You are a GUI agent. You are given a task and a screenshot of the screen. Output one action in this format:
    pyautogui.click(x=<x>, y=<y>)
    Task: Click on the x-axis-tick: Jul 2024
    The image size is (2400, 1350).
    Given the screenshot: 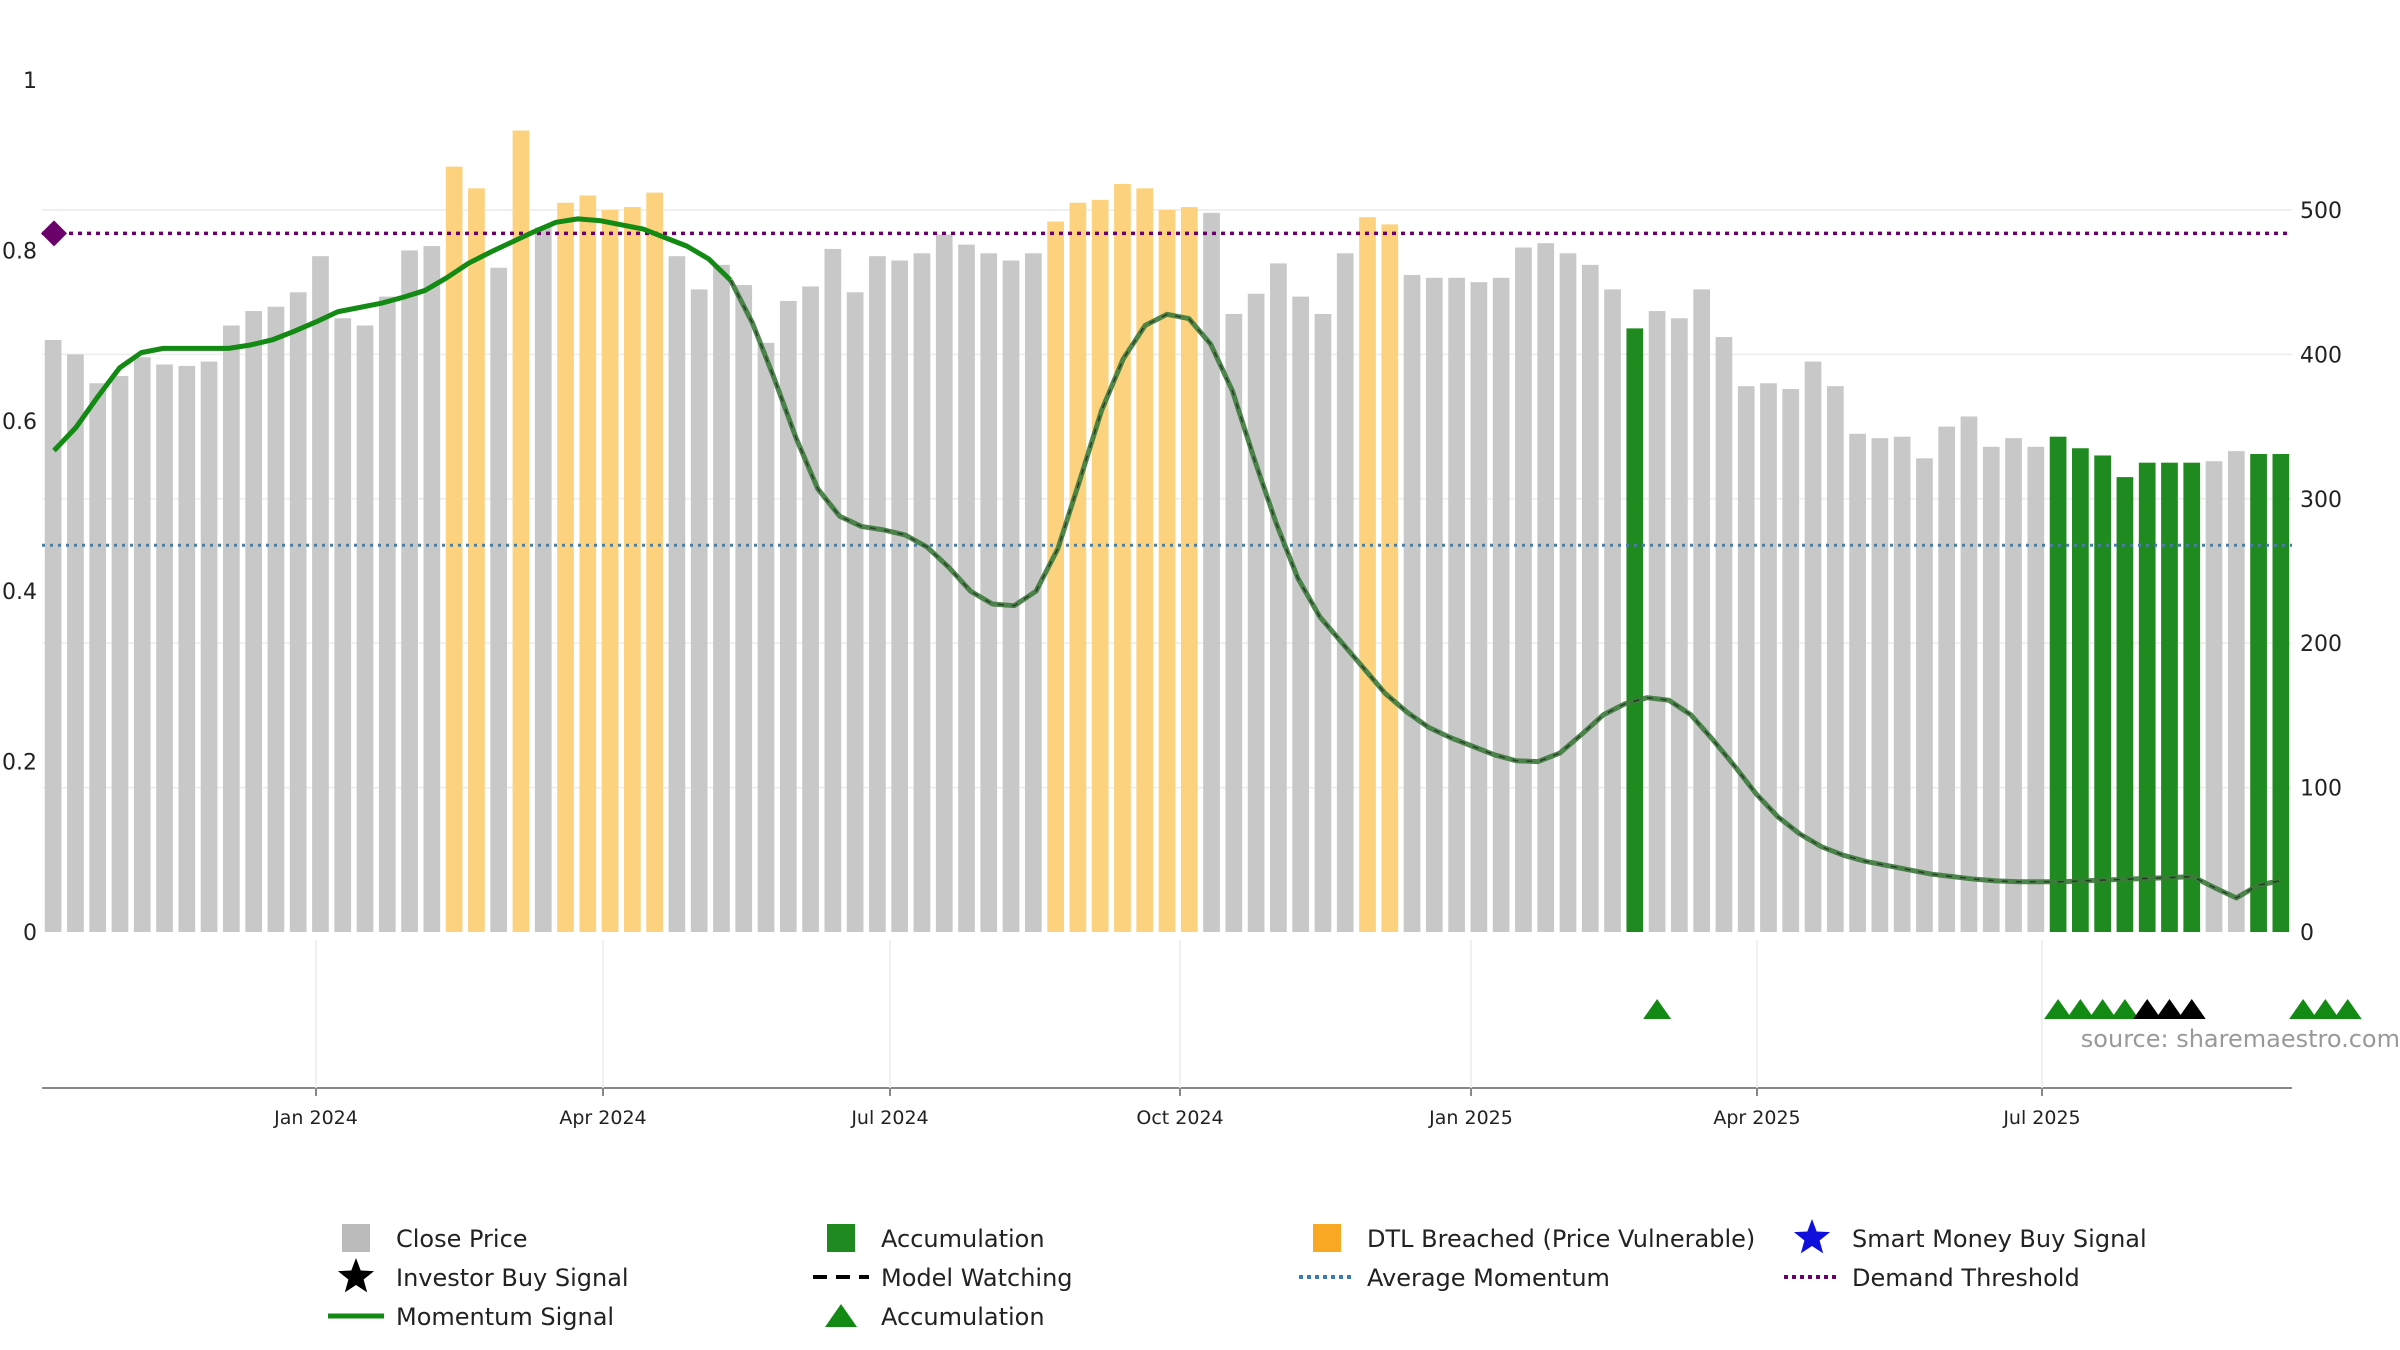 What is the action you would take?
    pyautogui.click(x=889, y=1118)
    